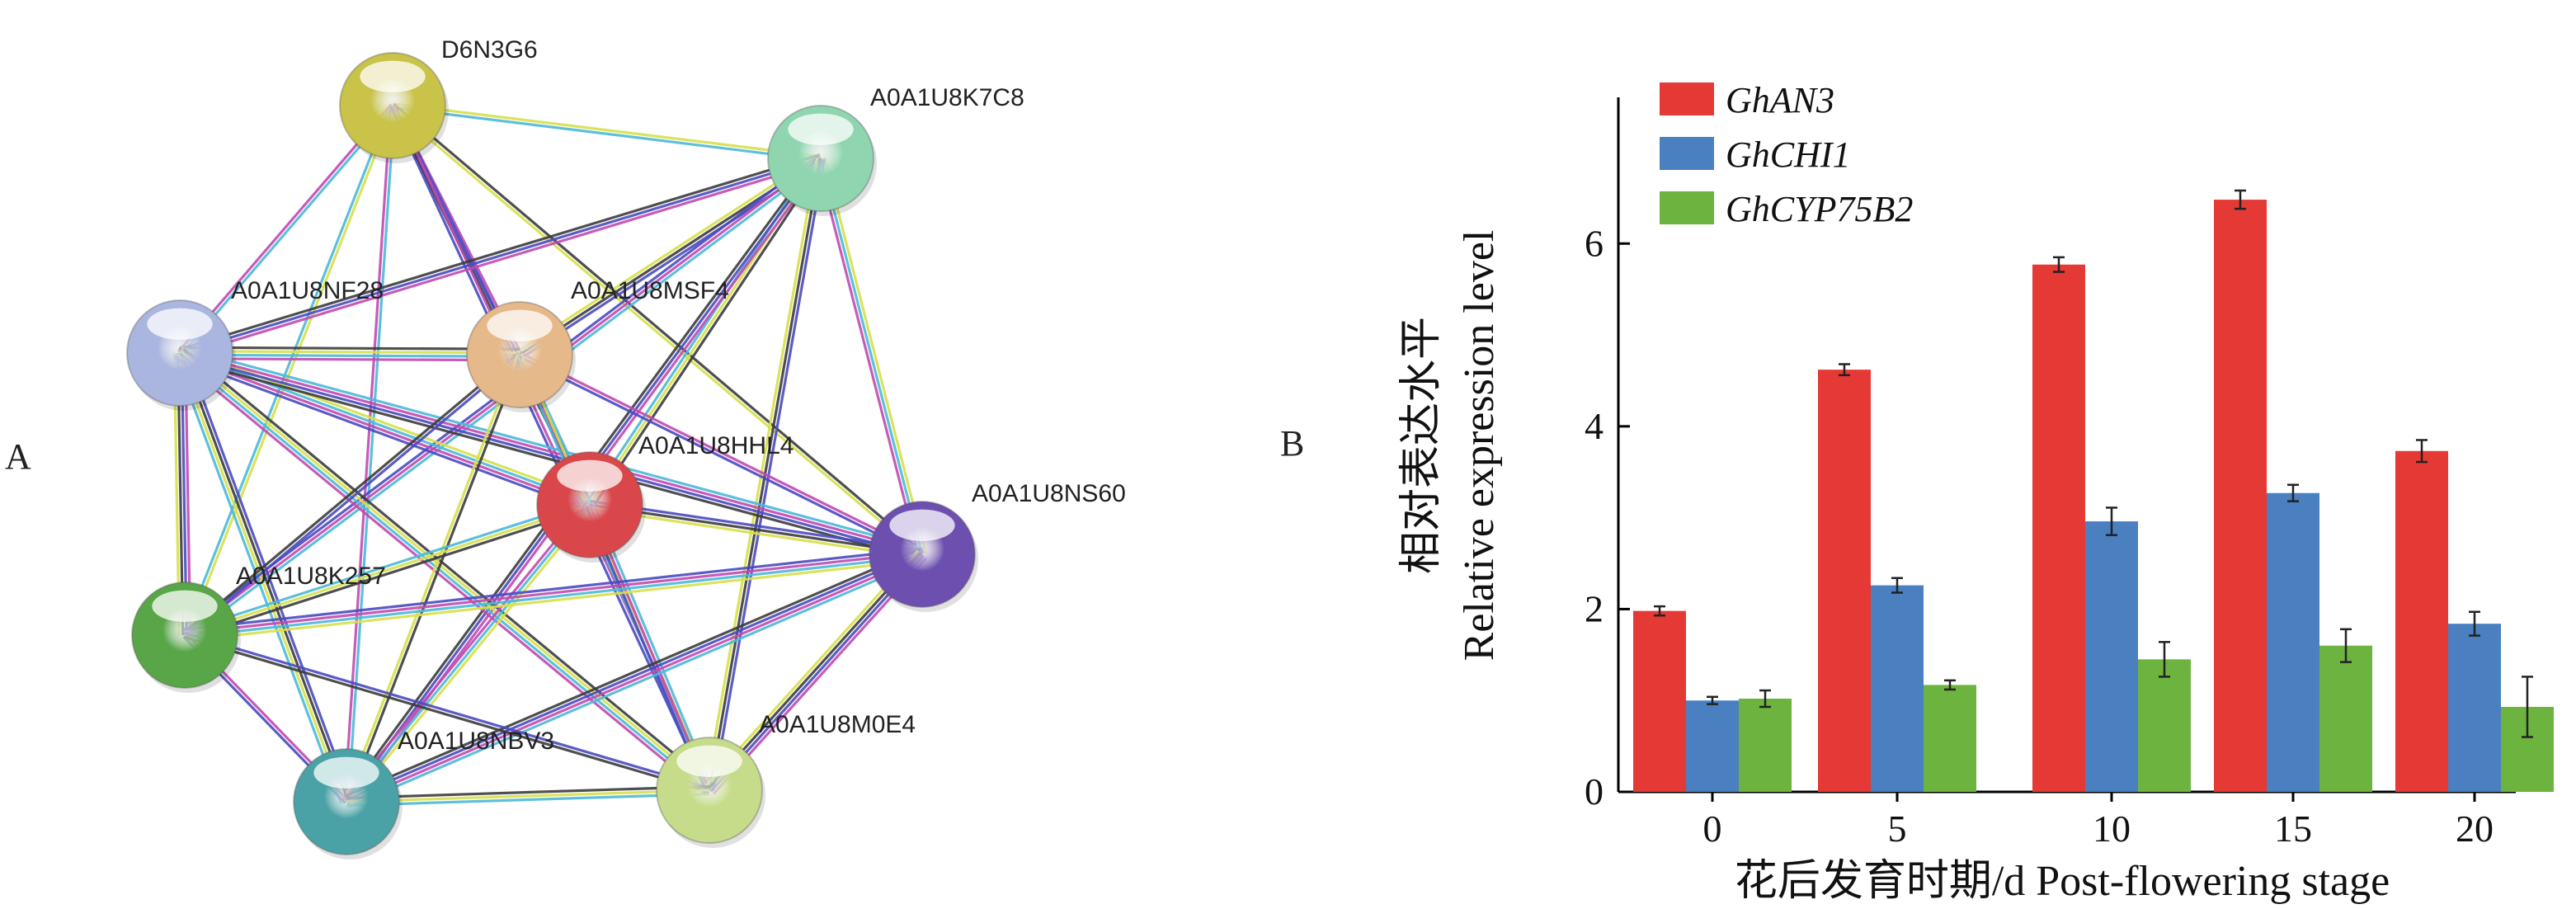 The height and width of the screenshot is (909, 2576). Describe the element at coordinates (1049, 494) in the screenshot. I see `node-label: A0A1U8NS60` at that location.